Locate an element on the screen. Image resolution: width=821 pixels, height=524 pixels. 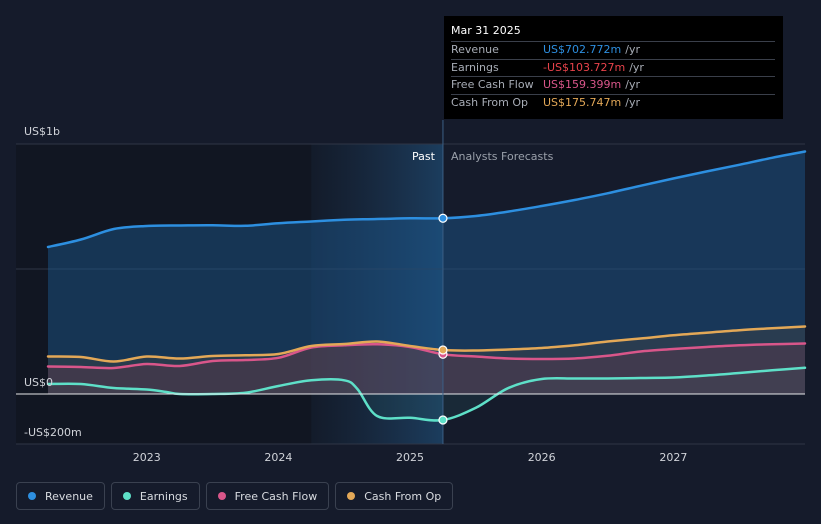
tooltip-row-earnings: Earnings -US$103.727m /yr is located at coordinates (613, 67).